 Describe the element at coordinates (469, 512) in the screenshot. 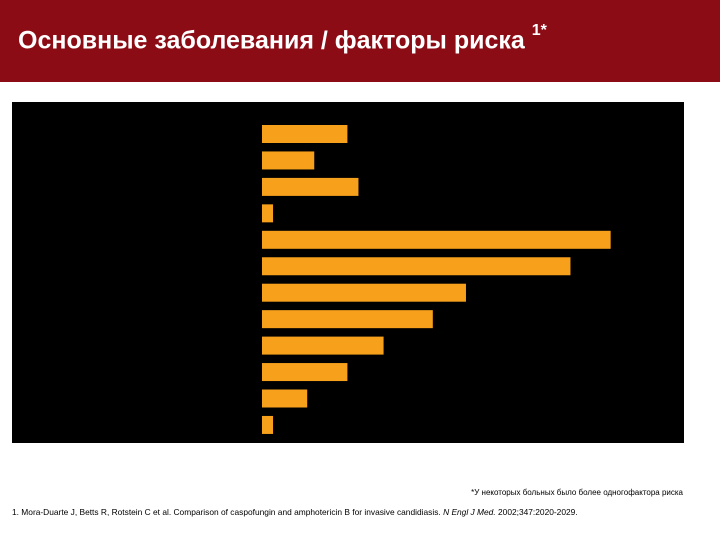

I see `reference-journal: N Engl J Med.` at that location.